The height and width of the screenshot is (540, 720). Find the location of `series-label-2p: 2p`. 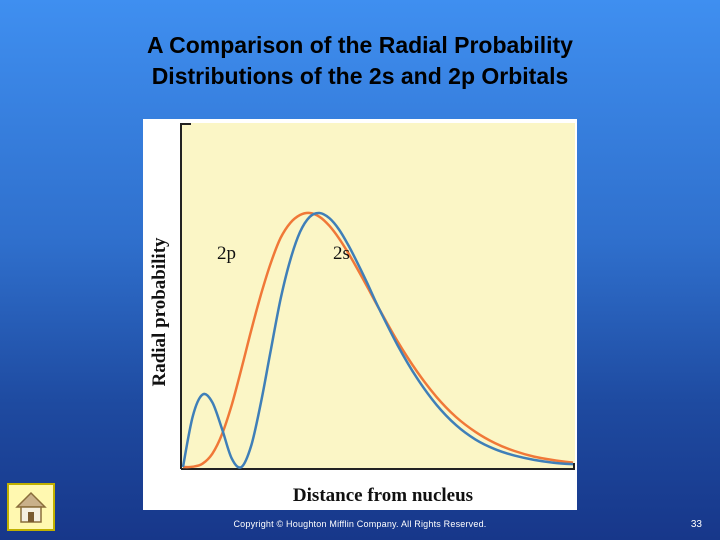

series-label-2p: 2p is located at coordinates (226, 253).